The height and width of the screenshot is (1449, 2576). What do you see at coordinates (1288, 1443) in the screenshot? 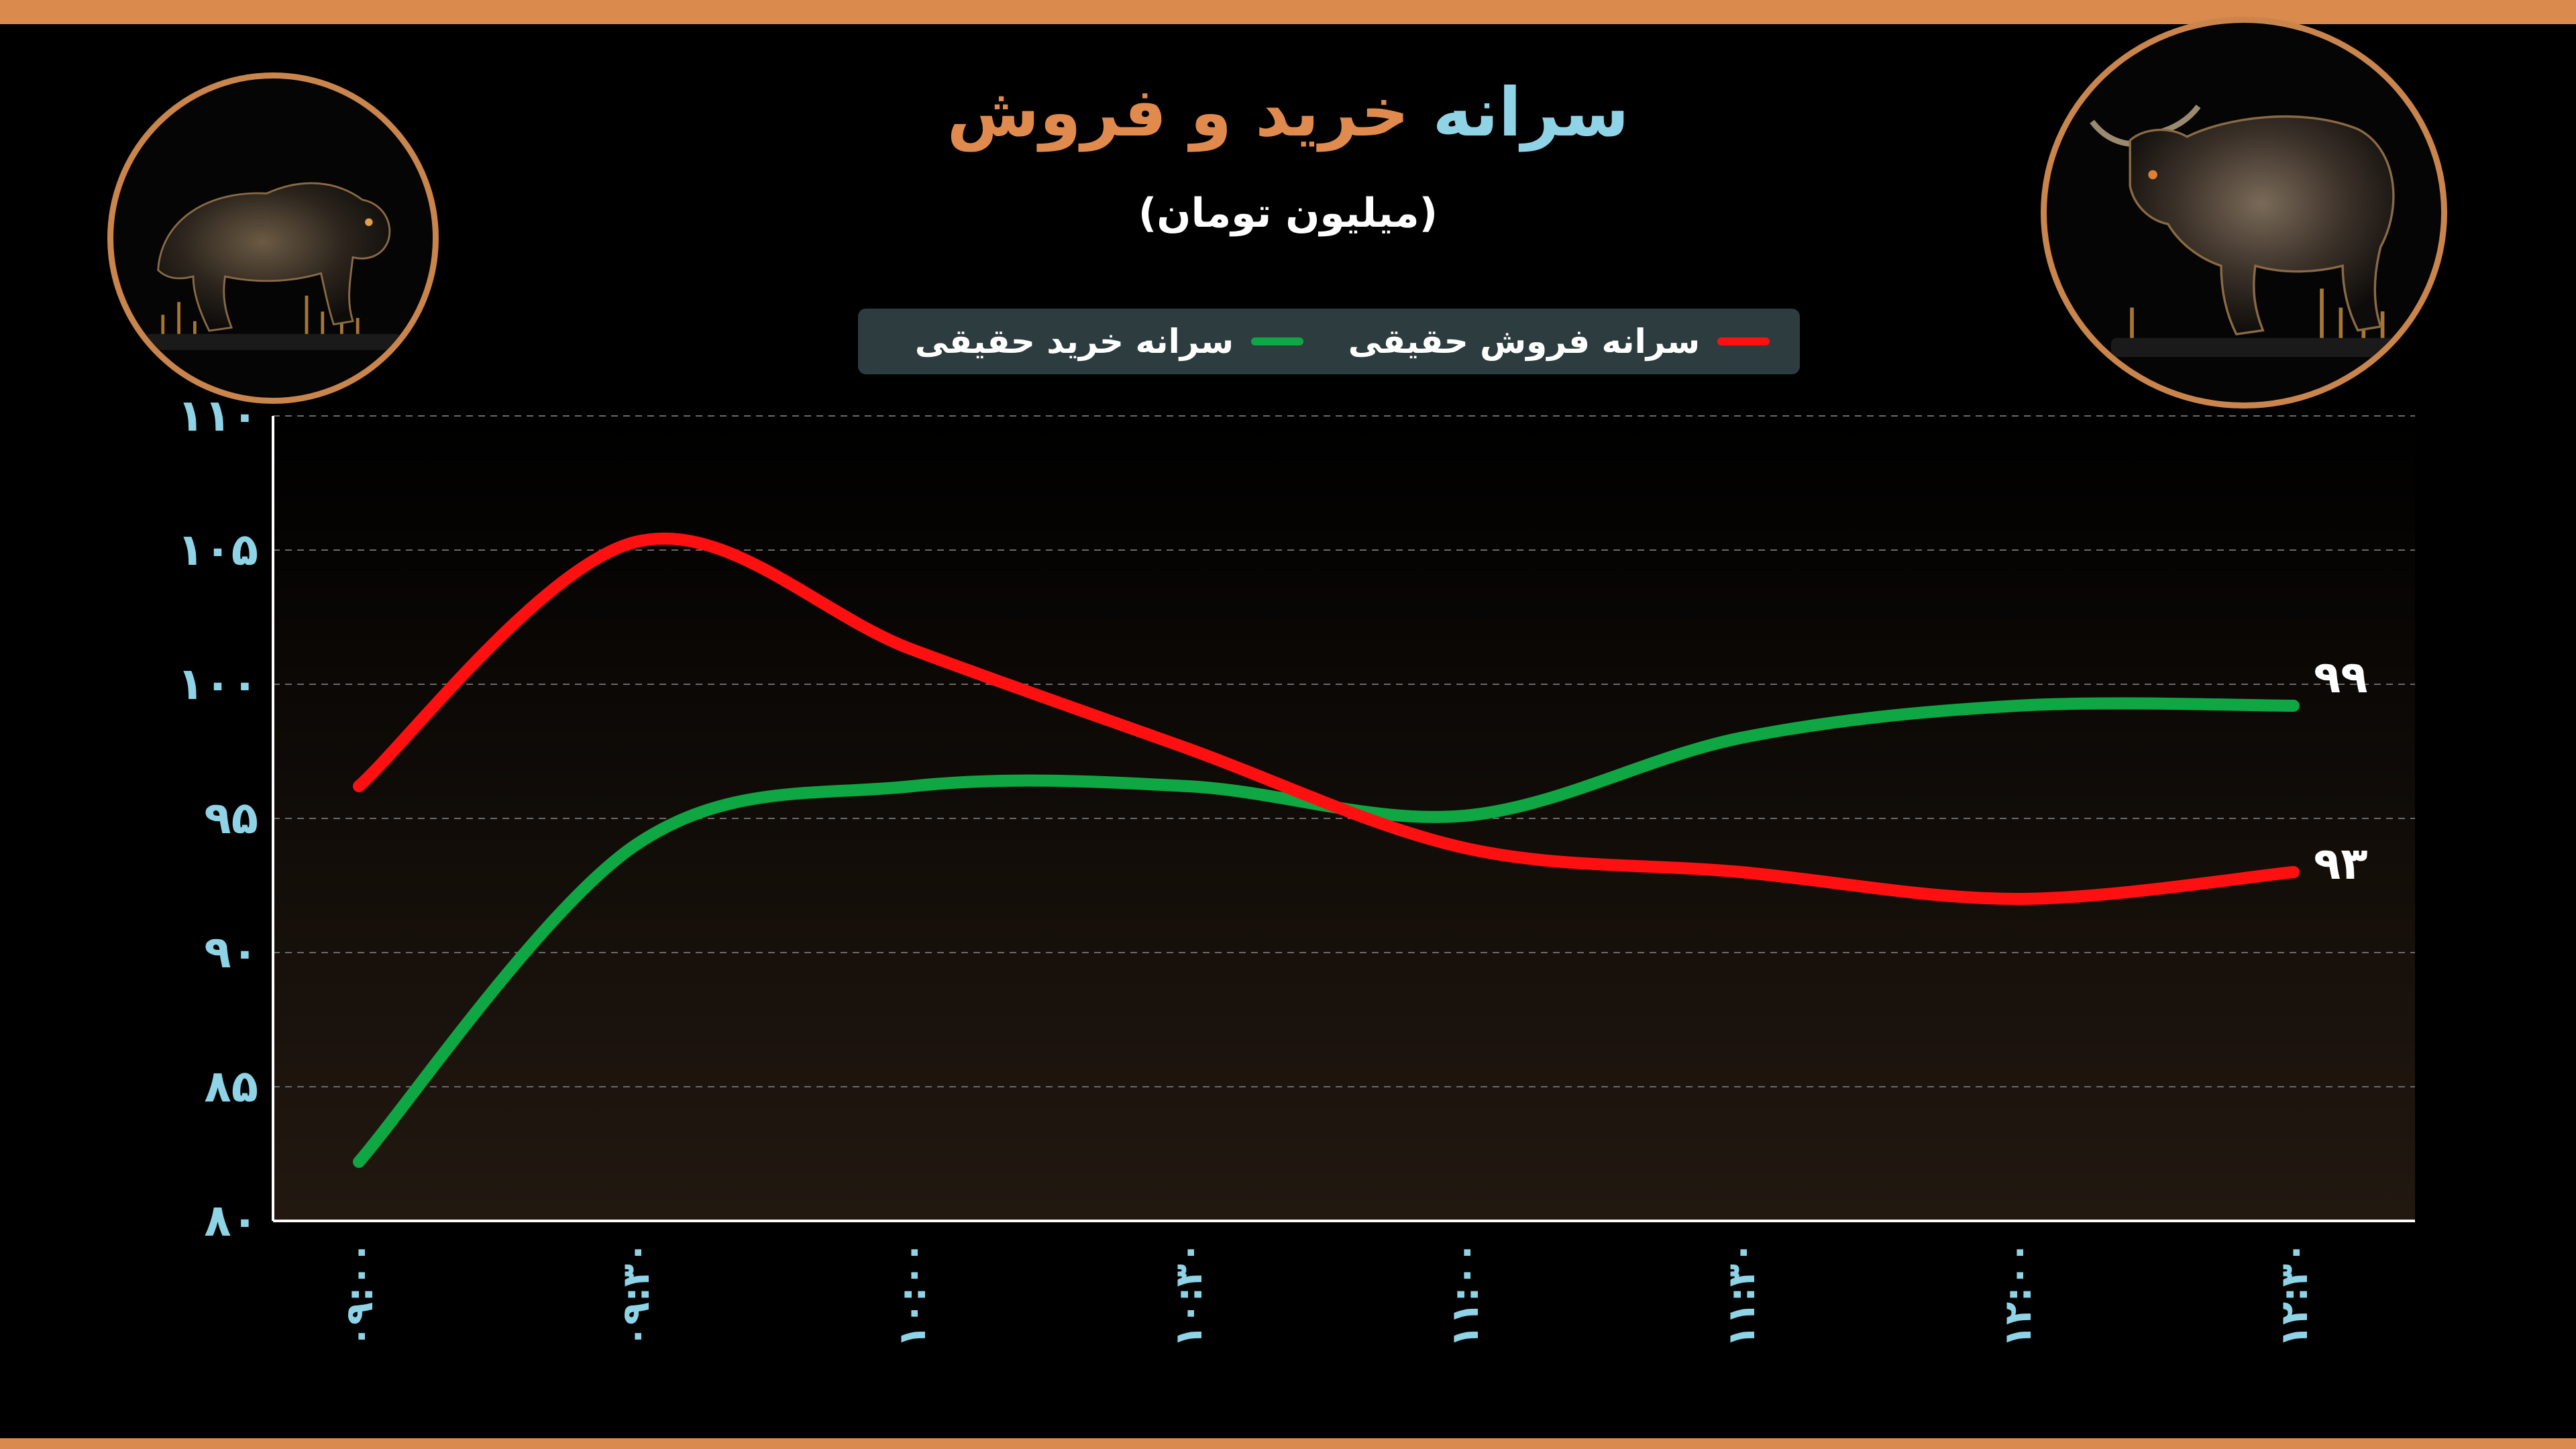
I see `bottom-accent-bar` at bounding box center [1288, 1443].